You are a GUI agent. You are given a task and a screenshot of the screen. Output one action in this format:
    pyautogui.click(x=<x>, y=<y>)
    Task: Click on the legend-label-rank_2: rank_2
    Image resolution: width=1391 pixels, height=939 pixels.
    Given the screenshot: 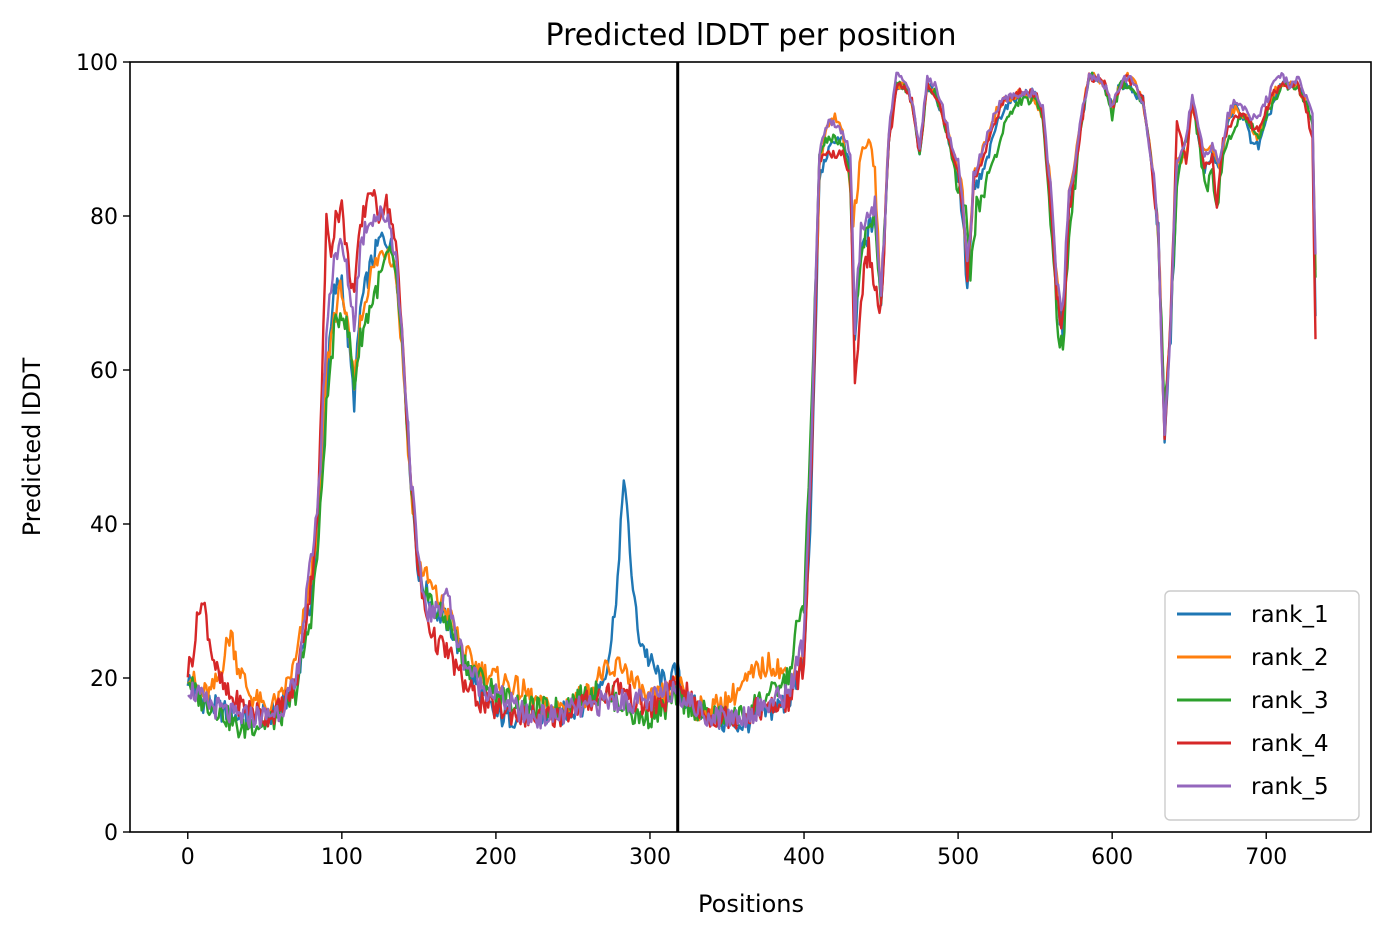 What is the action you would take?
    pyautogui.click(x=1290, y=658)
    